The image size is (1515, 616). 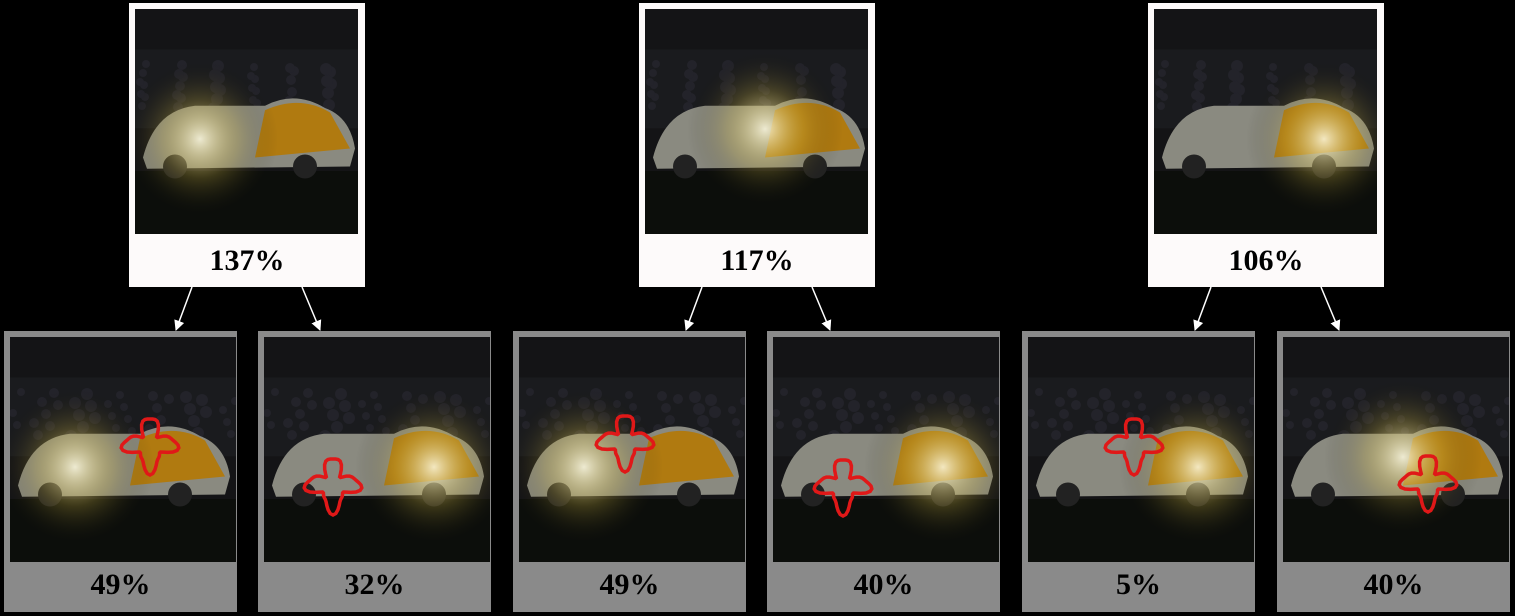 I want to click on parent-percentage-label: 137%, so click(x=247, y=260).